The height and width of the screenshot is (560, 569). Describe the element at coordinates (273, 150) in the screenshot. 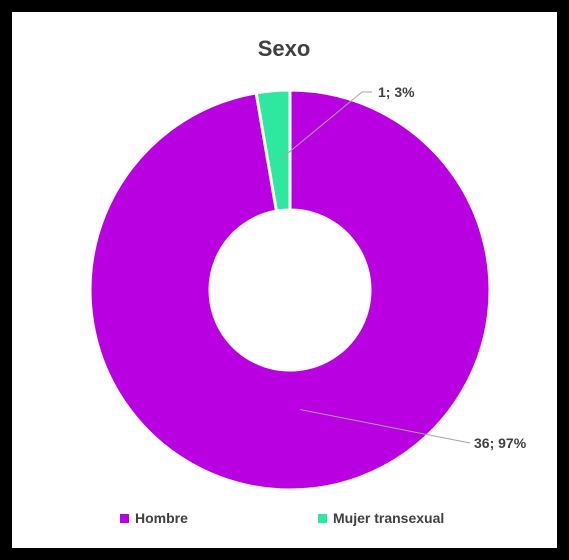

I see `slice-mujer-transexual` at that location.